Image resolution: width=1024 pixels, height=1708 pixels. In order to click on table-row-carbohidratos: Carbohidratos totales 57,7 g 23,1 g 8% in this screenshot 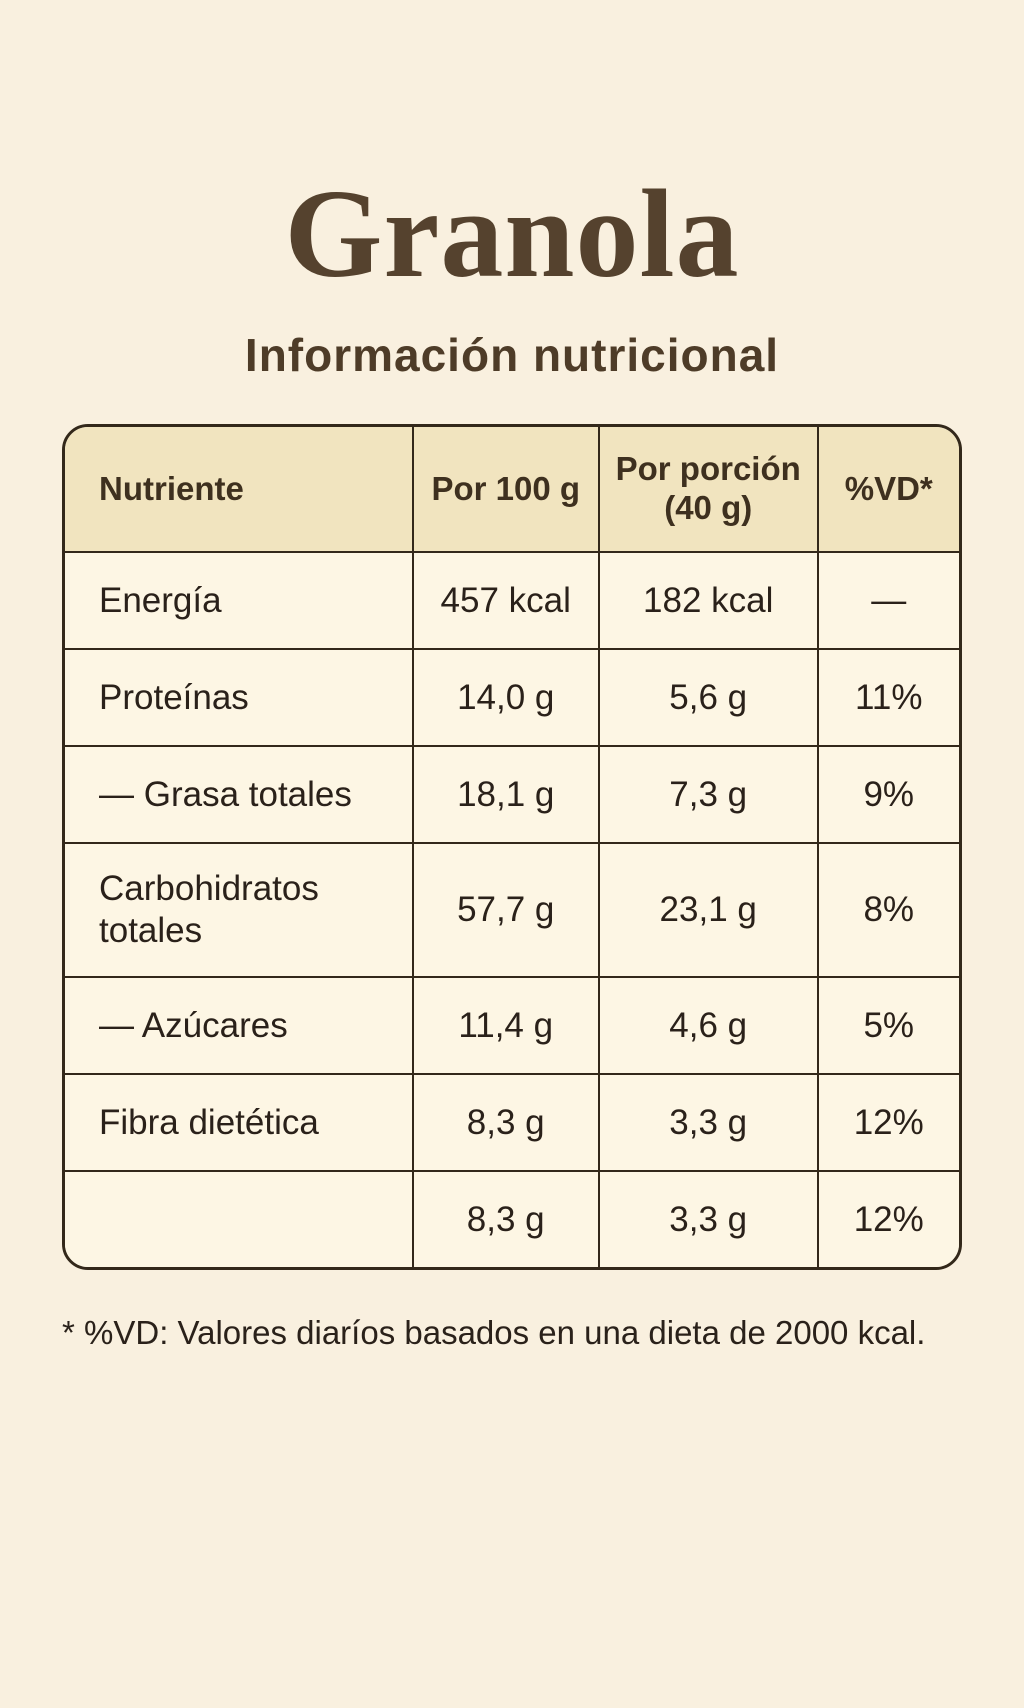, I will do `click(512, 910)`.